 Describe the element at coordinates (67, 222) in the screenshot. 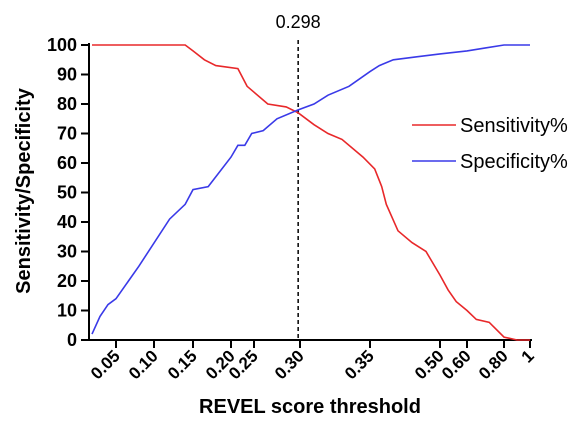

I see `y-tick-label: 40` at that location.